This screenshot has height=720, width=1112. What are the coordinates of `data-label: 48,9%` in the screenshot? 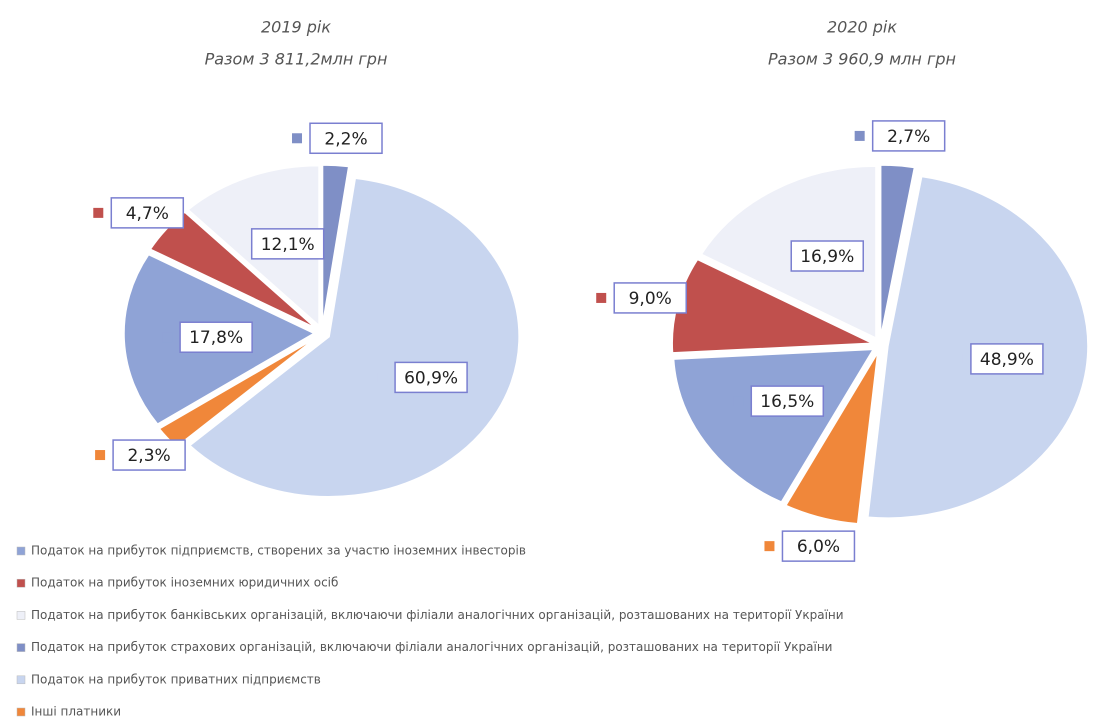 It's located at (1007, 360).